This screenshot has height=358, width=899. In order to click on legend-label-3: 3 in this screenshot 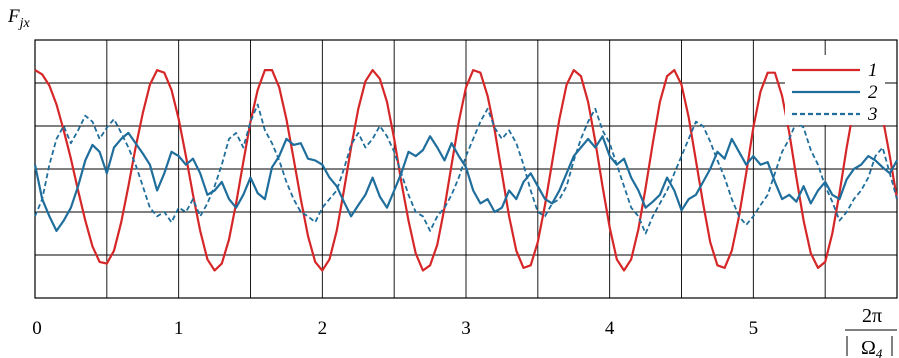, I will do `click(872, 114)`.